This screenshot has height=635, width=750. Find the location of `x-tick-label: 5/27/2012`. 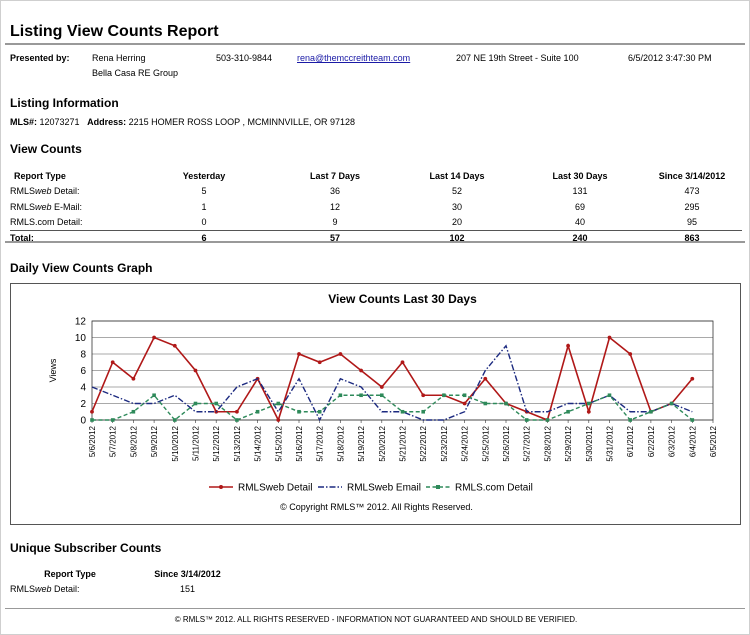

x-tick-label: 5/27/2012 is located at coordinates (527, 443).